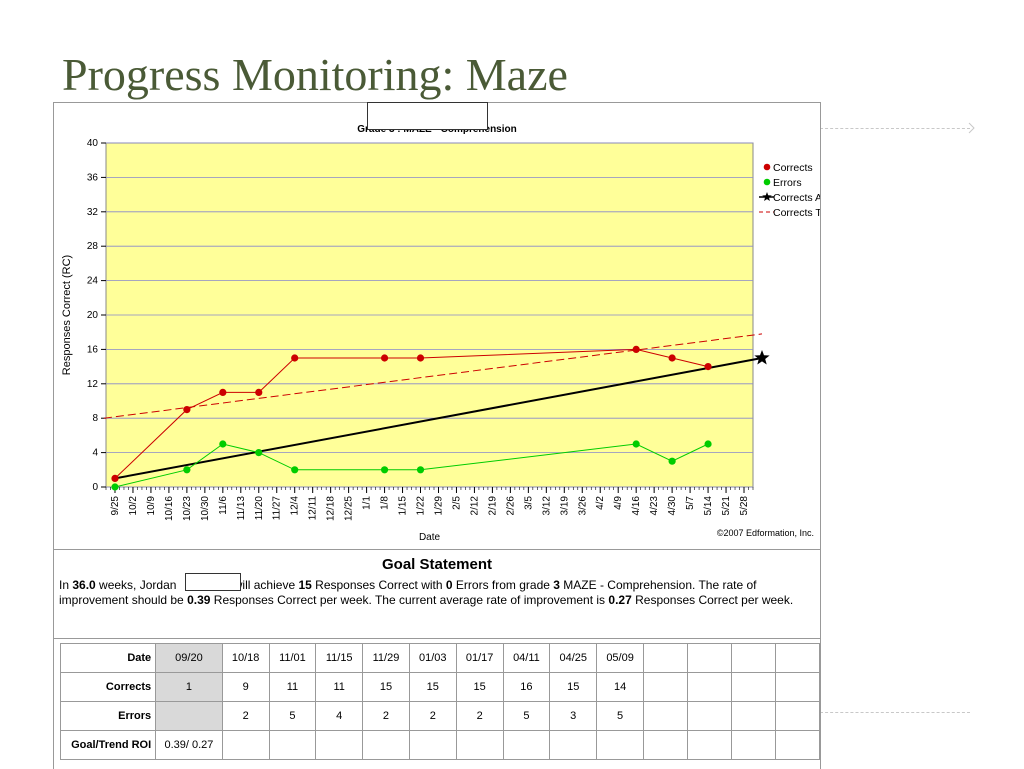  Describe the element at coordinates (367, 503) in the screenshot. I see `x-tick-label-14: 1/1` at that location.